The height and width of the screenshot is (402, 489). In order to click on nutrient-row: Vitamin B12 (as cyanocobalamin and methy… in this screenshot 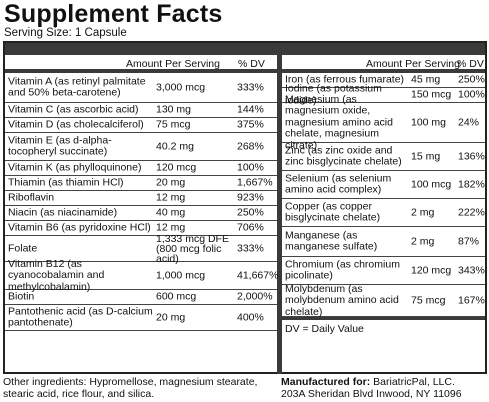, I will do `click(142, 275)`.